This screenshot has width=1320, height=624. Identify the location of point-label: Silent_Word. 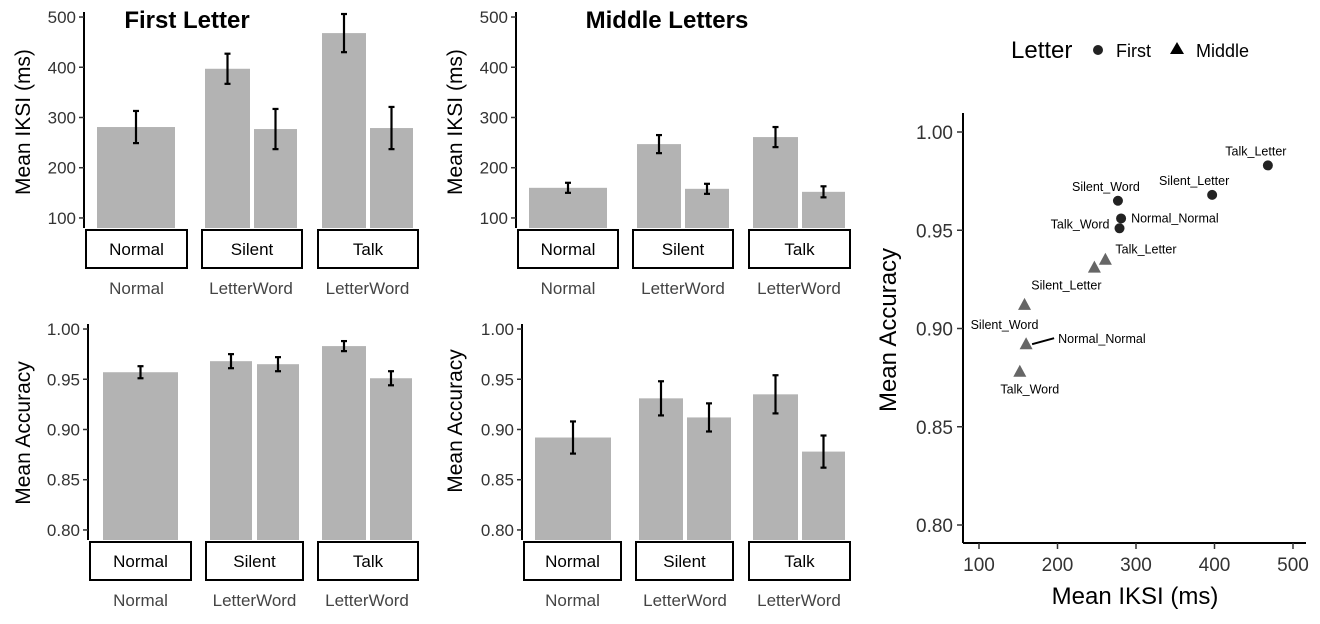
(1106, 187).